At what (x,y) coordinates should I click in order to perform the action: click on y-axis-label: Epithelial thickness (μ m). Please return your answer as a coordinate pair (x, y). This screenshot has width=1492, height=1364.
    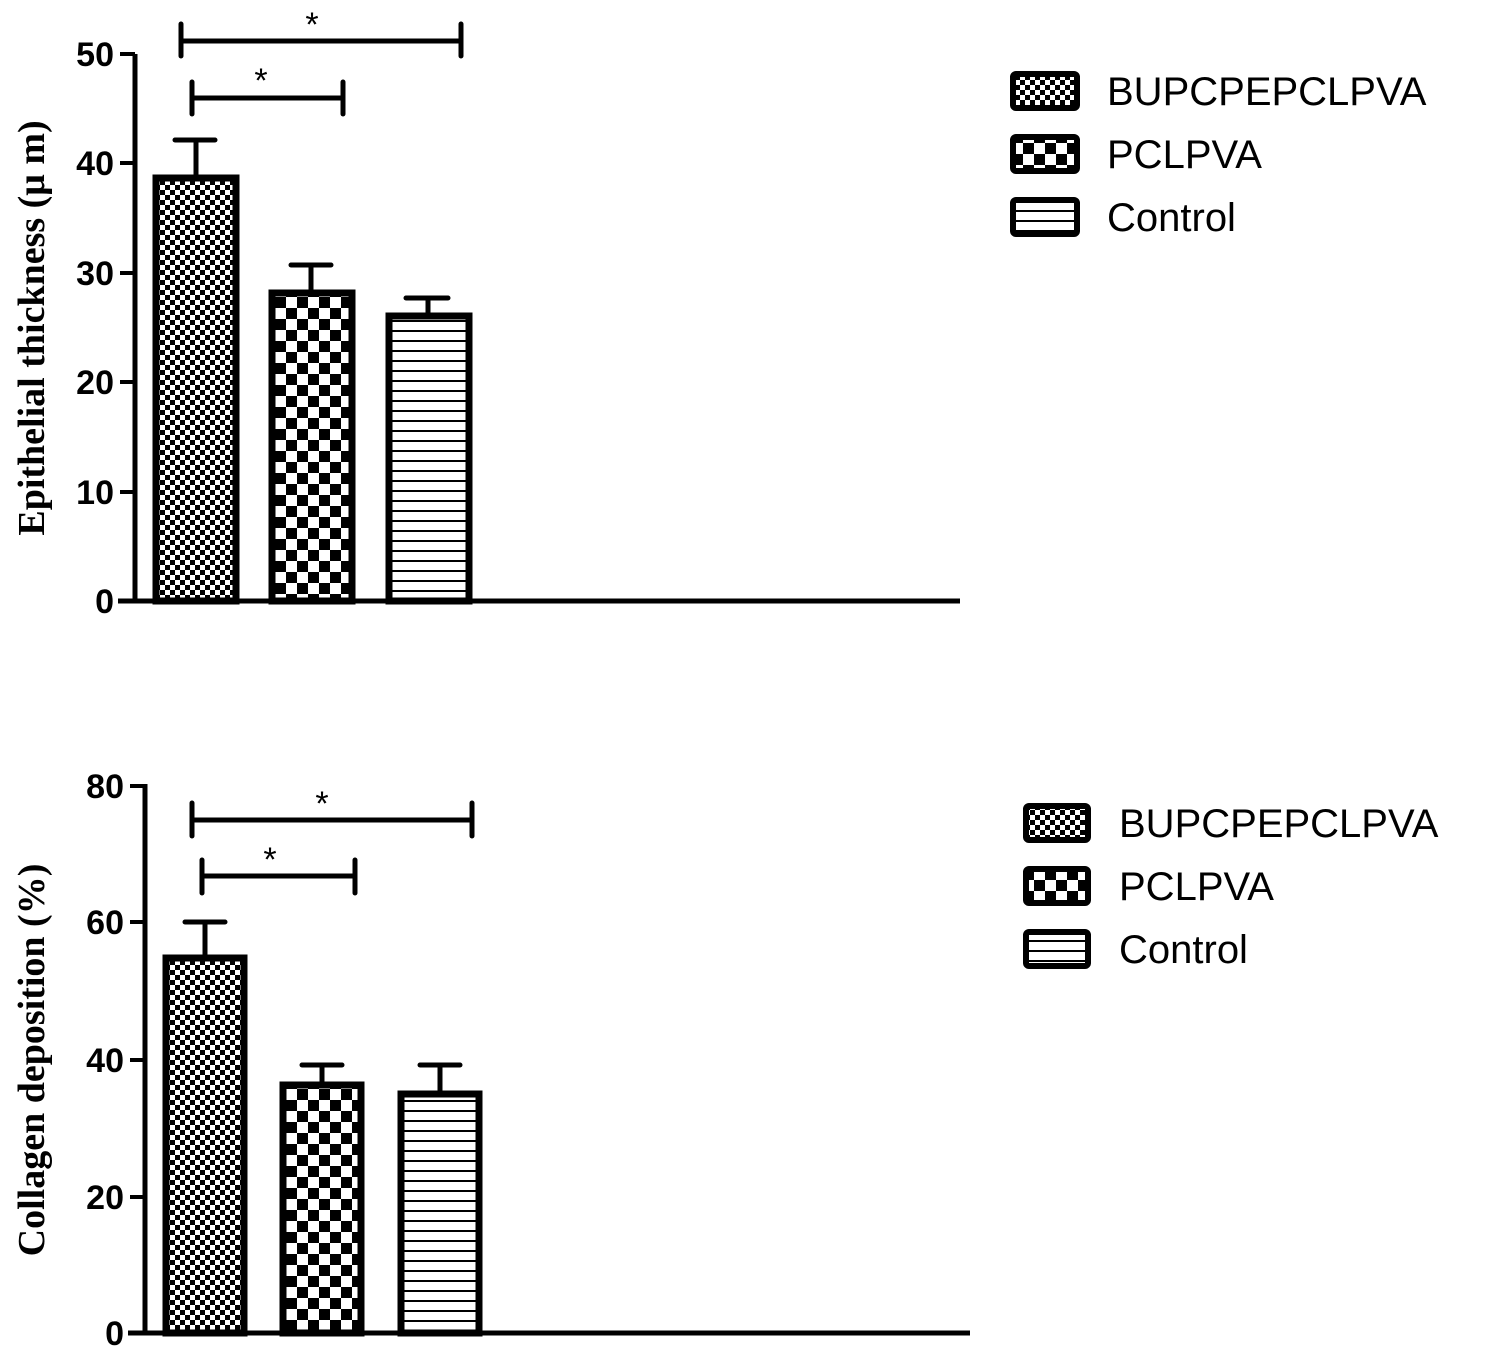
    Looking at the image, I should click on (32, 327).